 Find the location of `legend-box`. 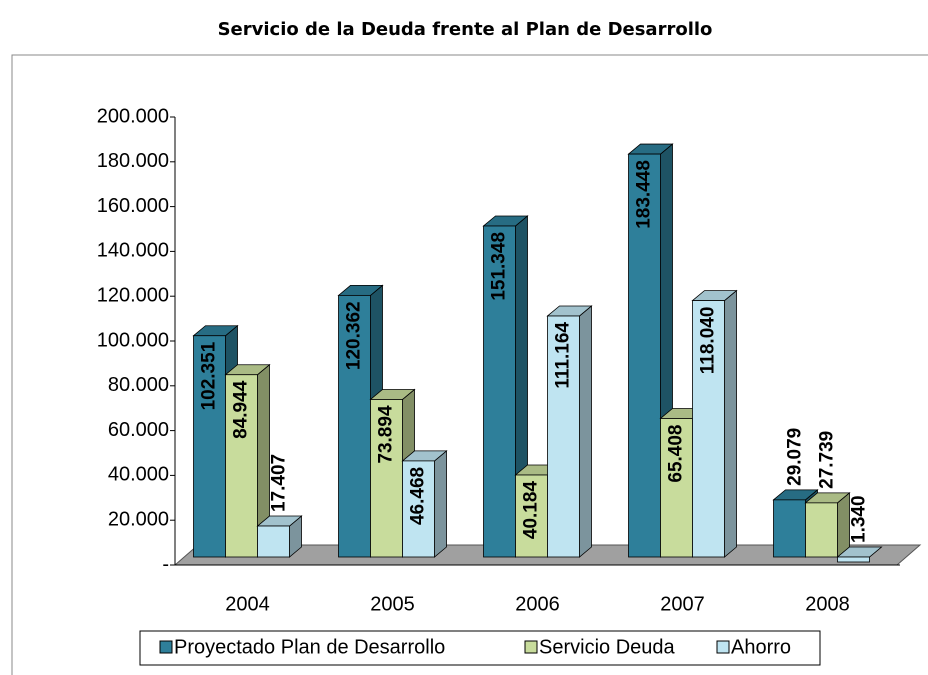

legend-box is located at coordinates (480, 648).